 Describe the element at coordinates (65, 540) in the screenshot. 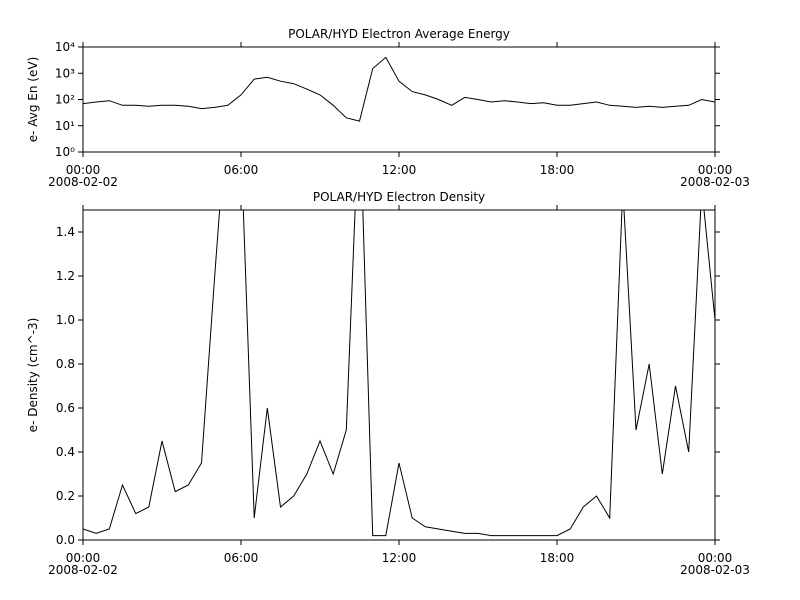

I see `y-tick-label: 0.0` at that location.